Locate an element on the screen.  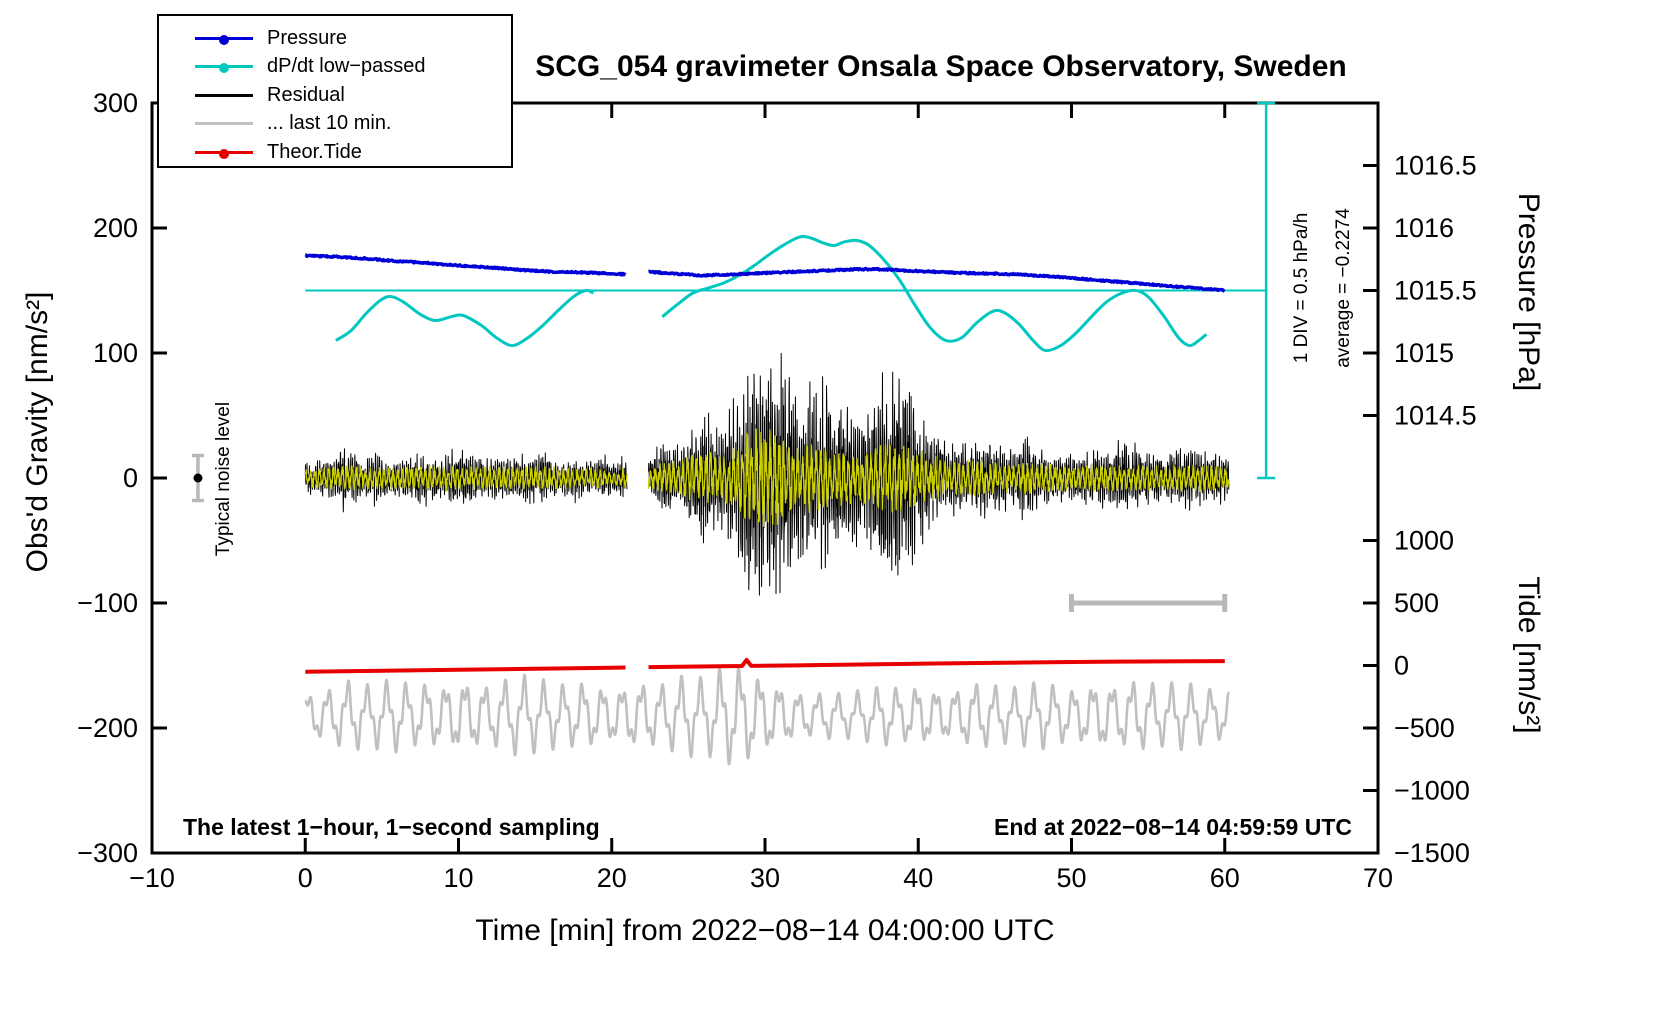
end-time-note: End at 2022−08−14 04:59:59 UTC is located at coordinates (1173, 827).